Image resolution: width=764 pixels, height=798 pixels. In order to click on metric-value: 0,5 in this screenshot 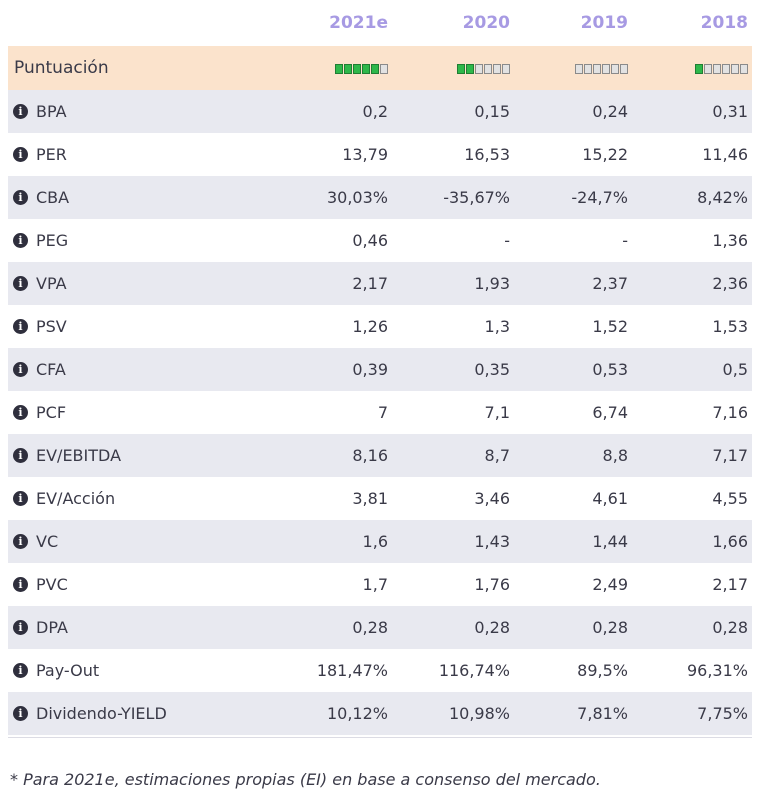, I will do `click(735, 369)`.